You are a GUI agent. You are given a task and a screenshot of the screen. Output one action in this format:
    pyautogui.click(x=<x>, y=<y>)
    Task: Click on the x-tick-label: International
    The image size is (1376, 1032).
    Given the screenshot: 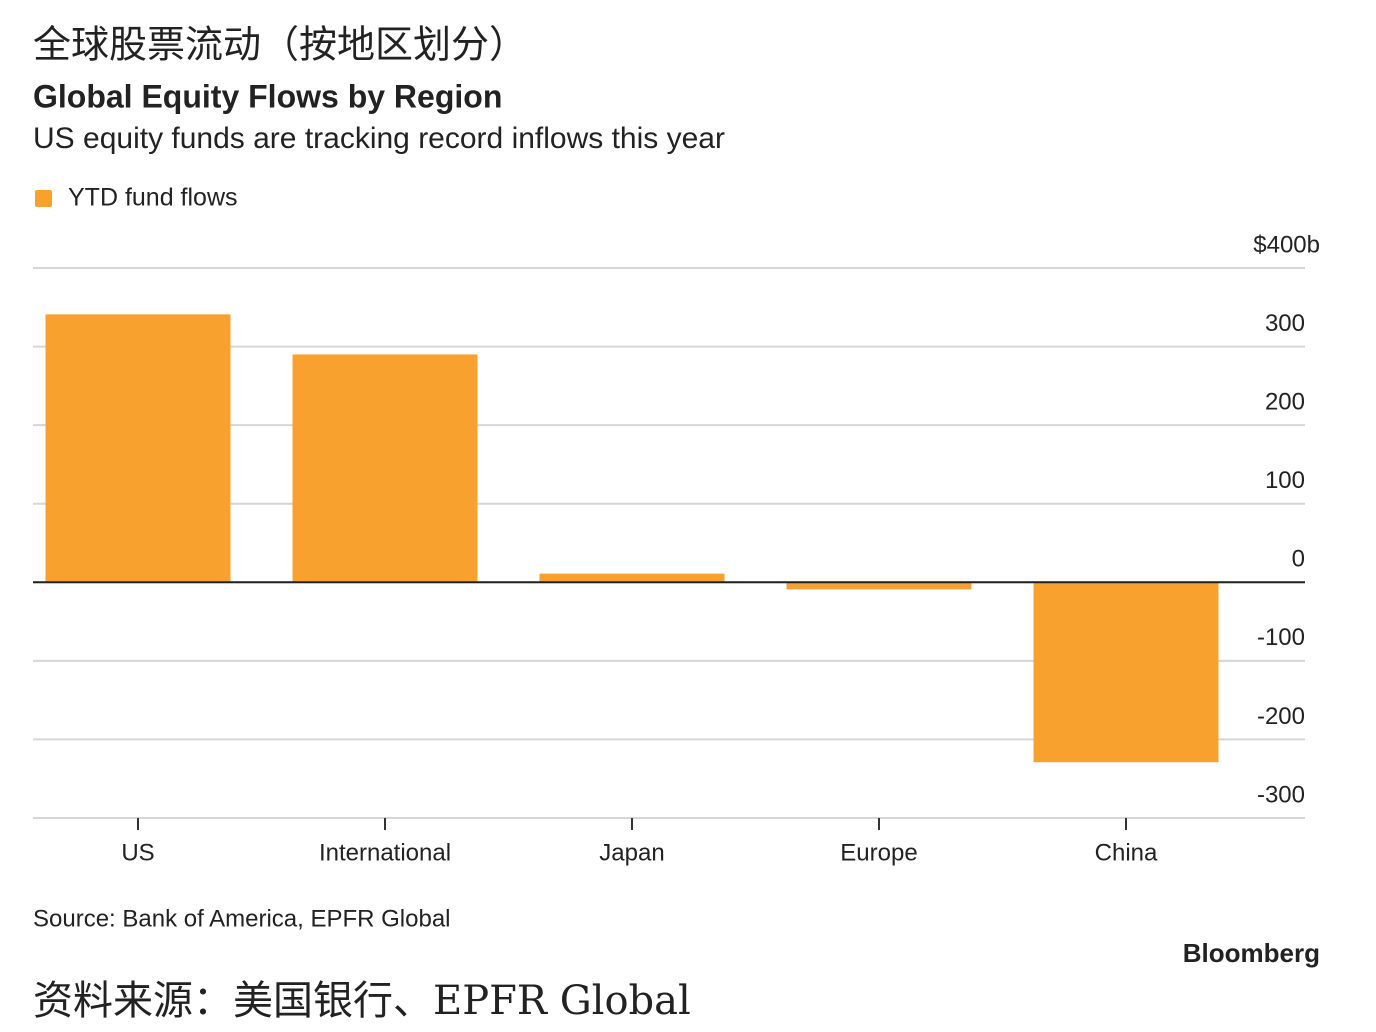 What is the action you would take?
    pyautogui.click(x=385, y=852)
    